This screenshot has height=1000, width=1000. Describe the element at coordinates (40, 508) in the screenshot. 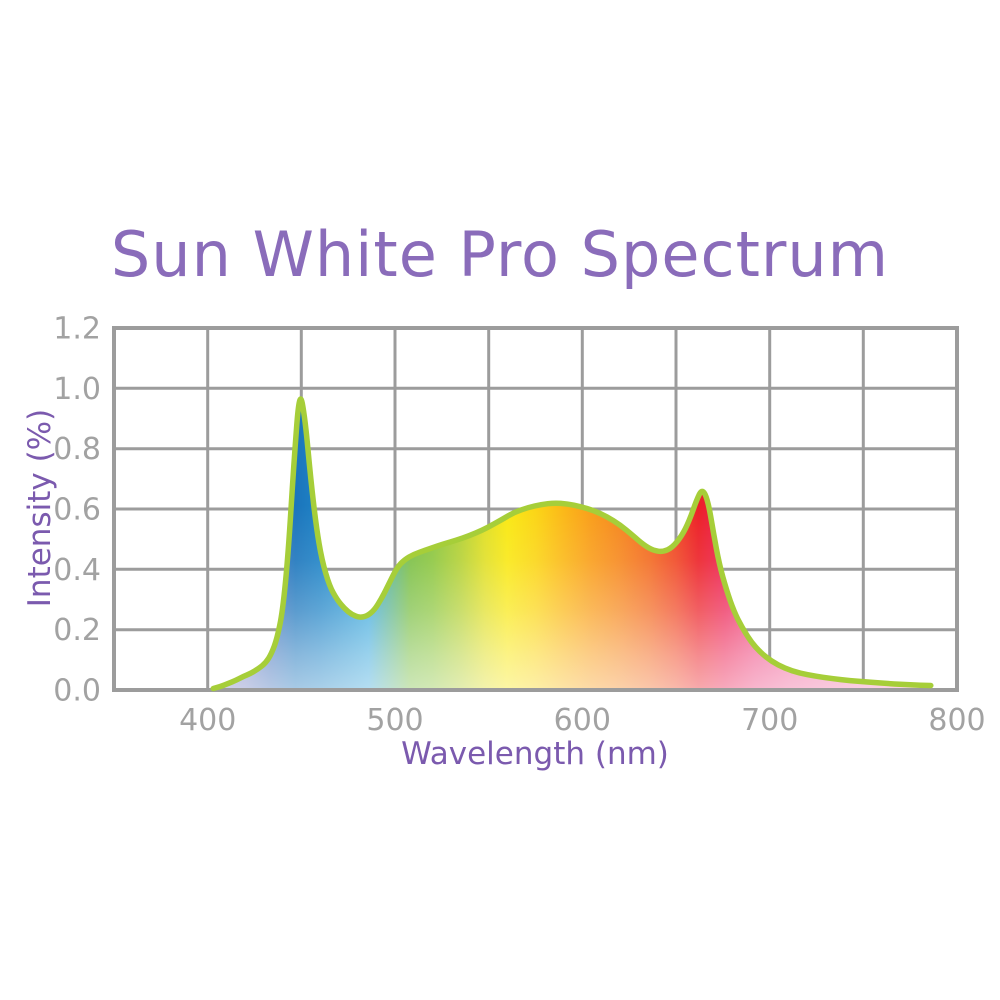

I see `y-axis-title: Intensity (%)` at that location.